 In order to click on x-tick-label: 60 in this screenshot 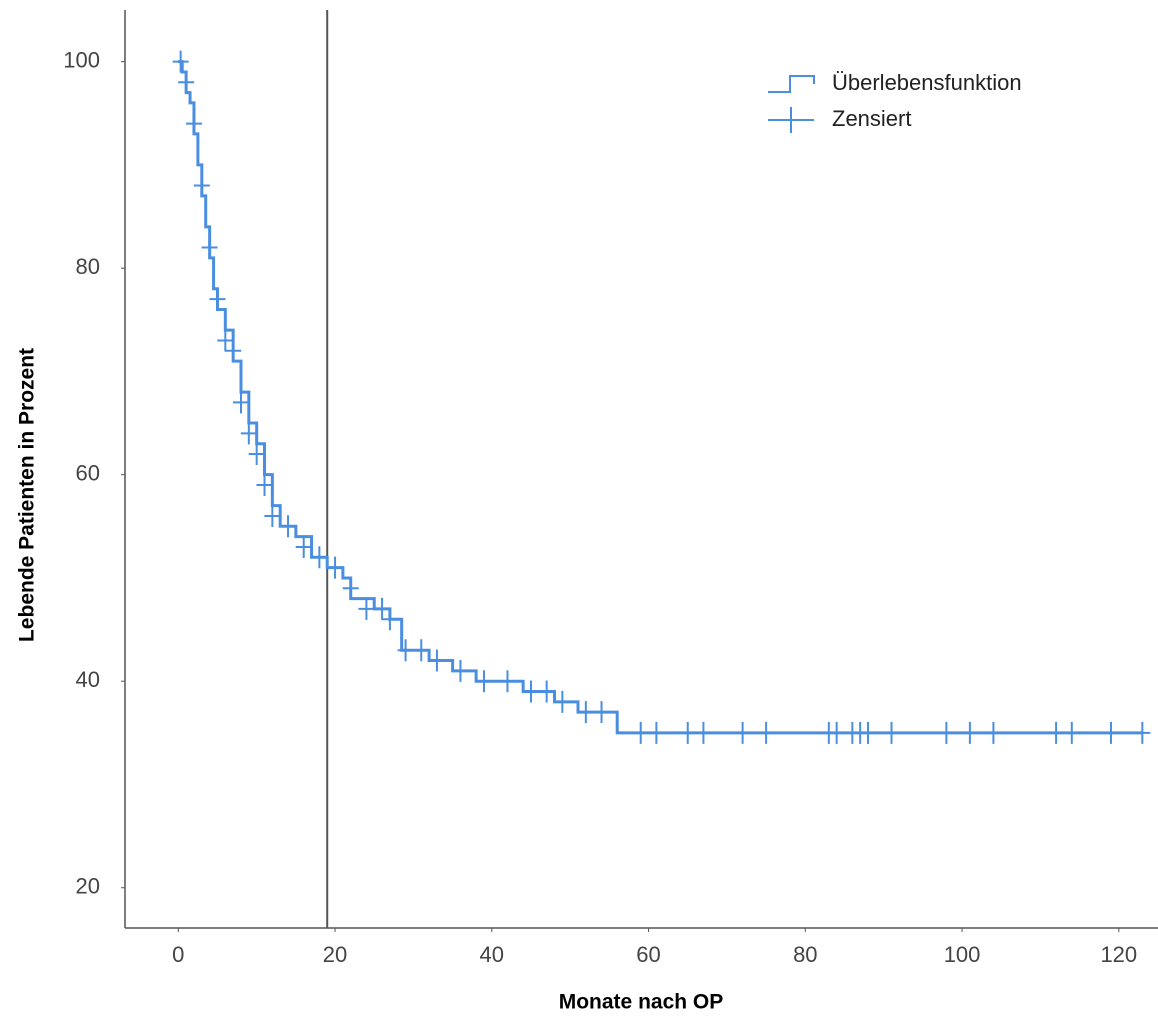, I will do `click(648, 954)`.